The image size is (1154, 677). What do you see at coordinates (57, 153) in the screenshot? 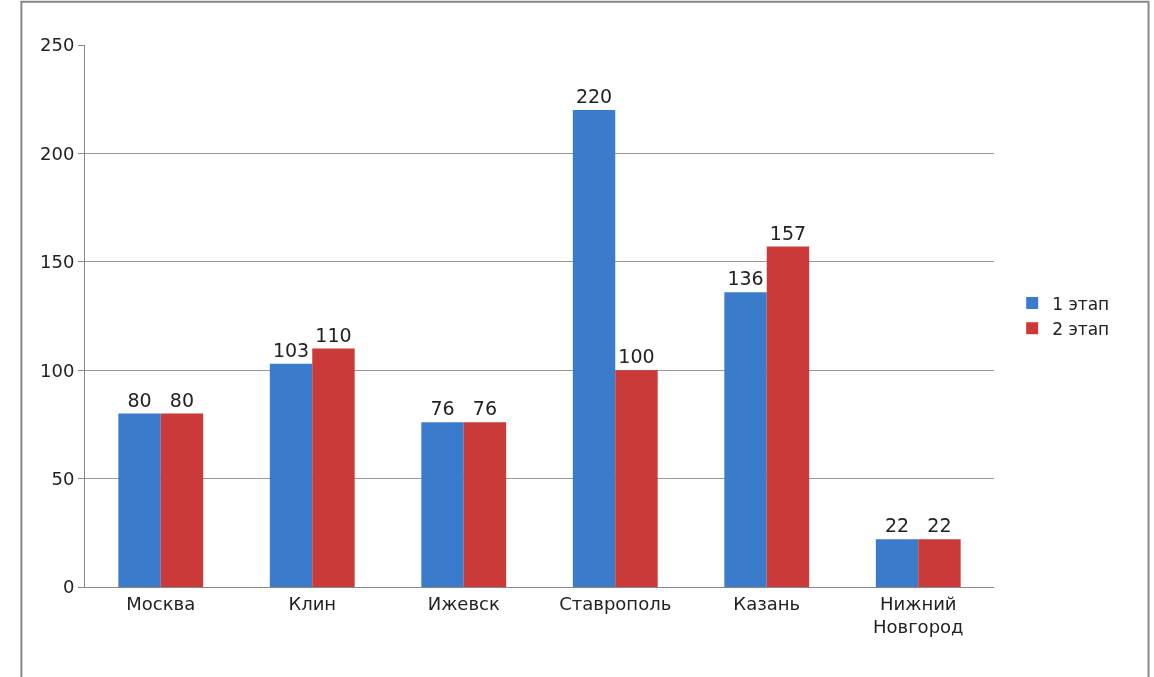
I see `y-tick-label: 200` at bounding box center [57, 153].